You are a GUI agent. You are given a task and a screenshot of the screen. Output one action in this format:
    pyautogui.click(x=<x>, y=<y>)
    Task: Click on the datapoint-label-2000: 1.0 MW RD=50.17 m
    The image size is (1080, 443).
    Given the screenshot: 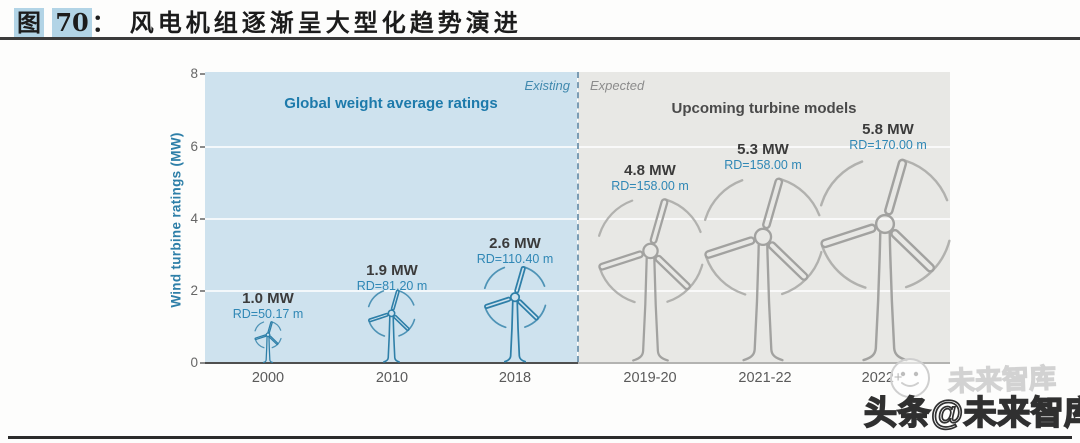 What is the action you would take?
    pyautogui.click(x=268, y=306)
    